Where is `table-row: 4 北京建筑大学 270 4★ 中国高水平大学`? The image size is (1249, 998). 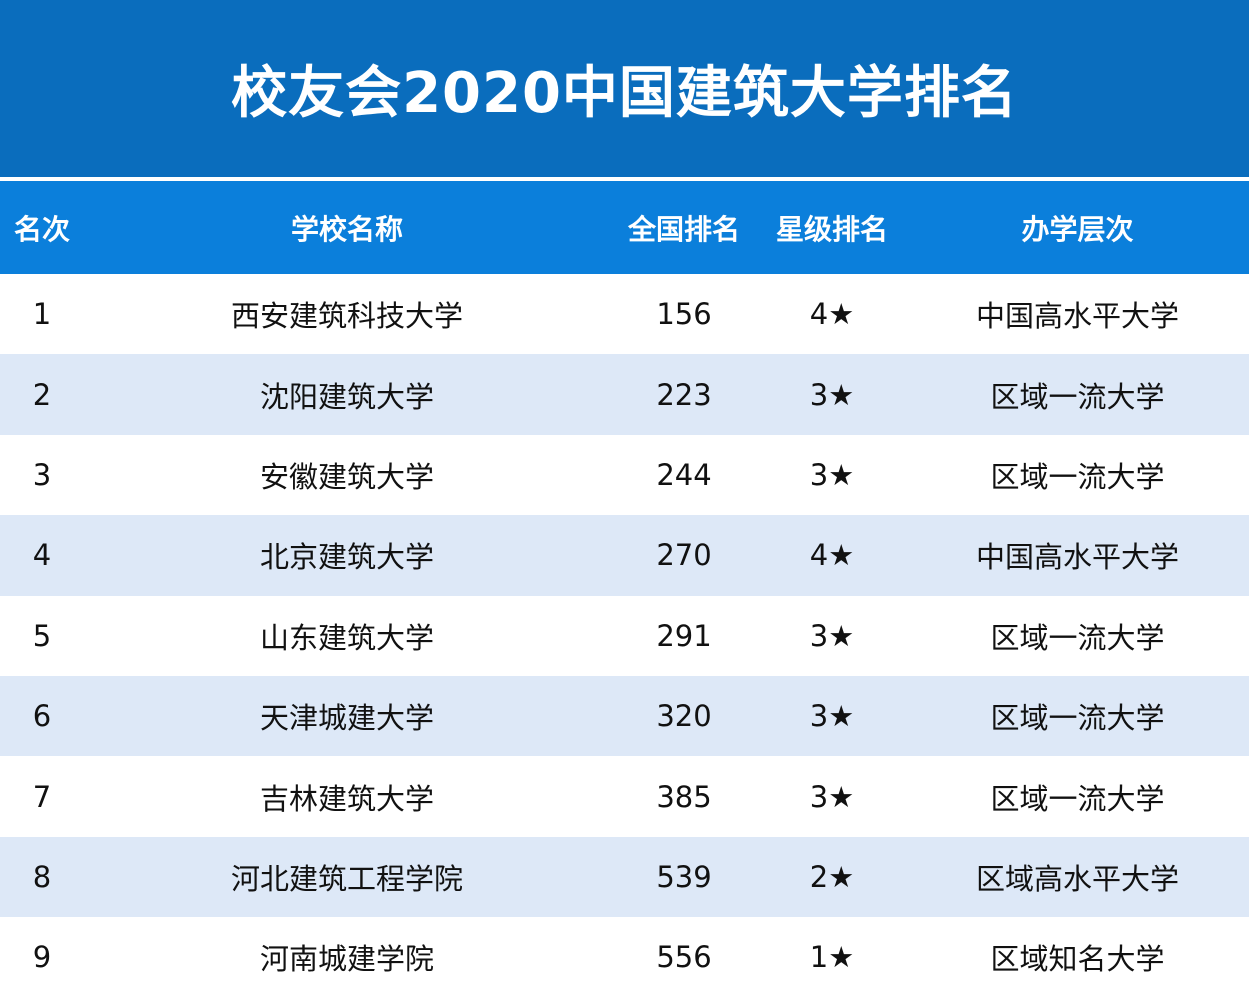
table-row: 4 北京建筑大学 270 4★ 中国高水平大学 is located at coordinates (624, 555).